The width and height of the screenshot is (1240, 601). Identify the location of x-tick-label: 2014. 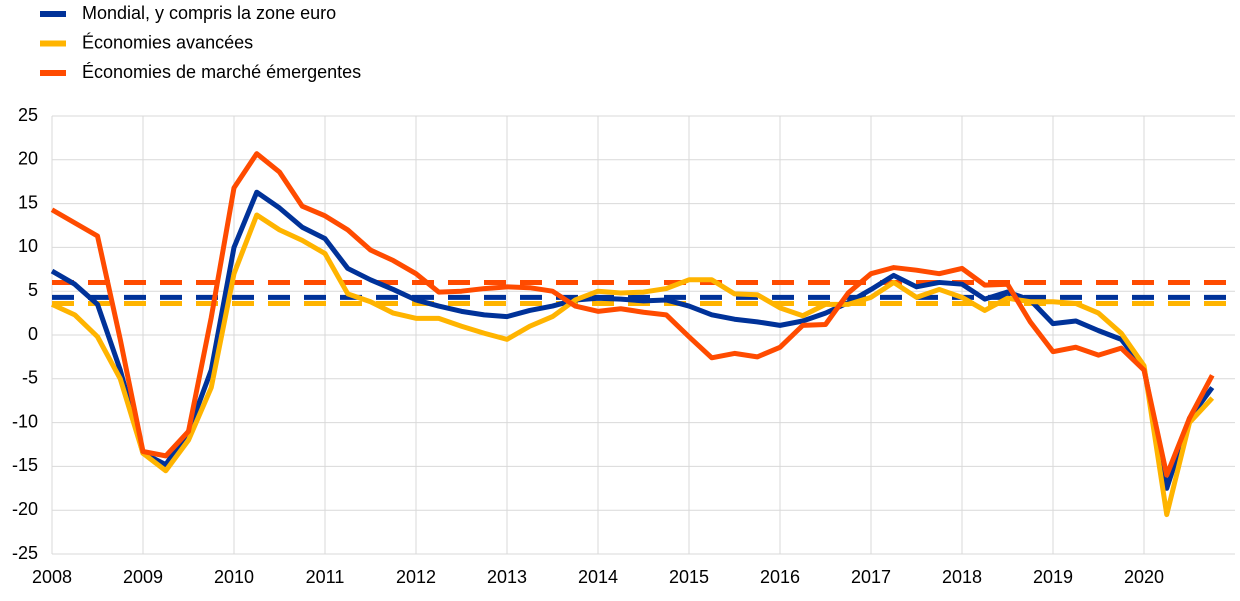
(598, 577).